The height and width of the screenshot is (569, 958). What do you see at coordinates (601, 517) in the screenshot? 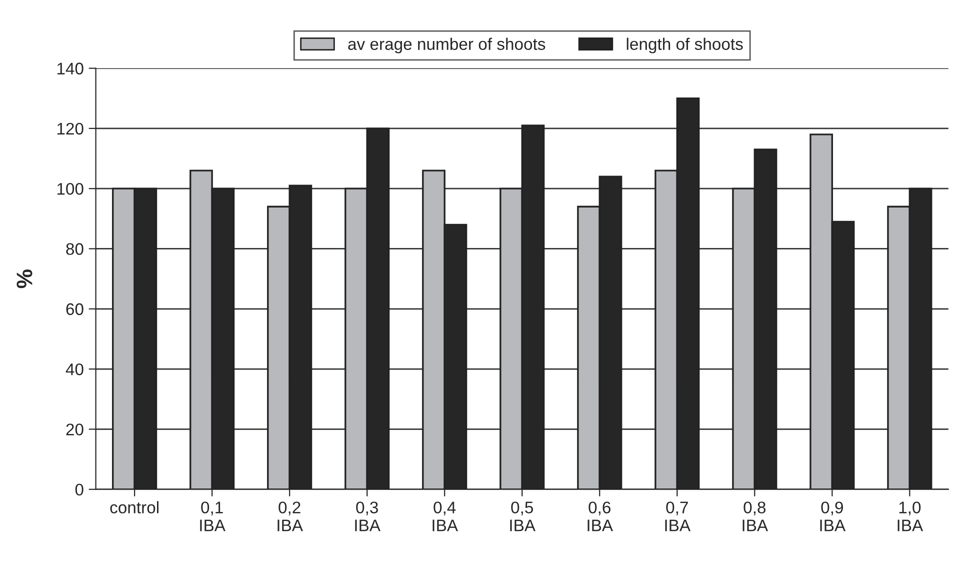
I see `x-tick-label: 0,6 IBA` at bounding box center [601, 517].